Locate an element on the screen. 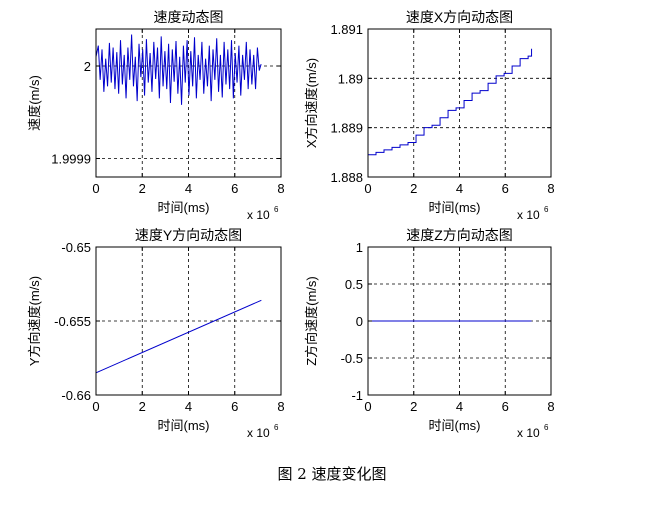 The image size is (664, 510). y-tick-label: 1.89 is located at coordinates (350, 78).